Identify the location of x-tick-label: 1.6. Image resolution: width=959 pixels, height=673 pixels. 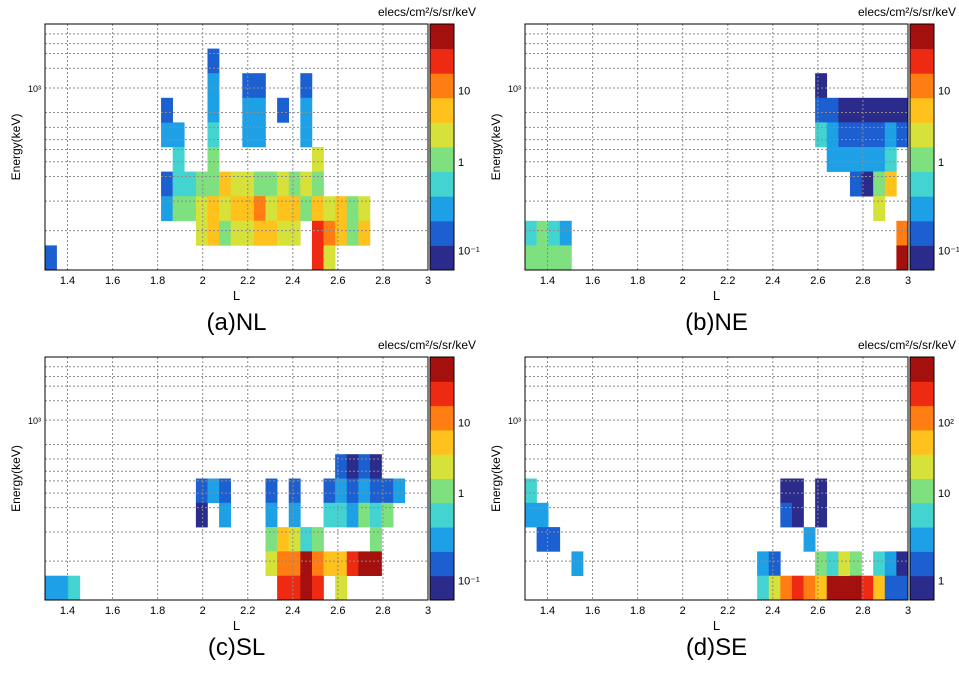
(592, 611).